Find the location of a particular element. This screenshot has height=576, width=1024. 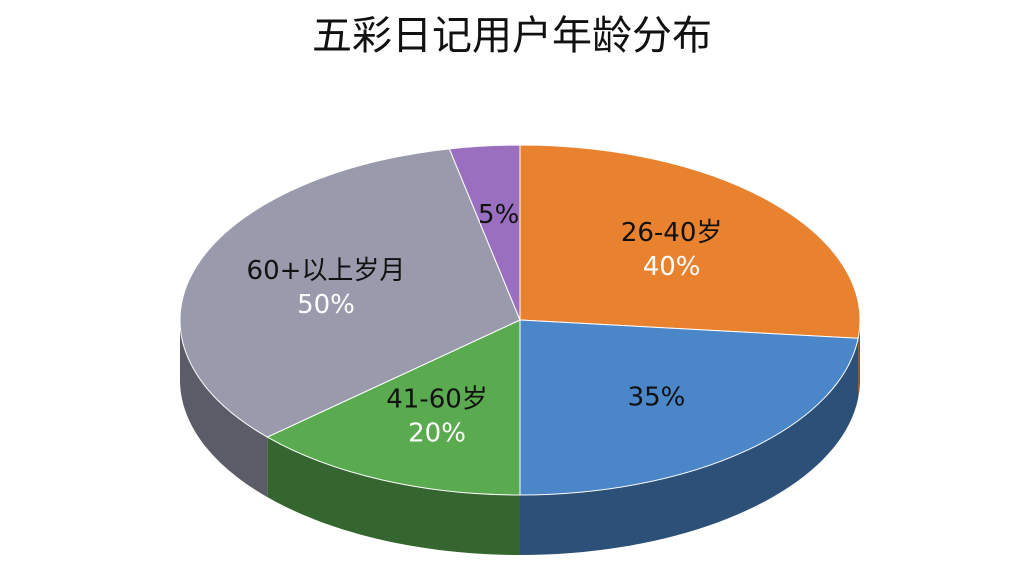

slice-category: 26-40岁 is located at coordinates (672, 233).